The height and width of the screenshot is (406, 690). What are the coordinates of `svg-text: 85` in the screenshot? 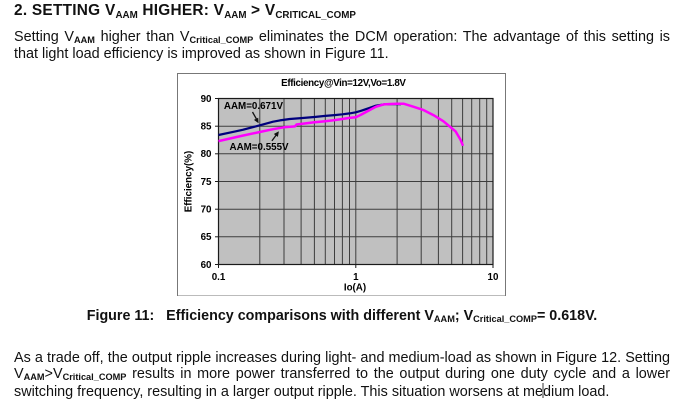 It's located at (206, 126).